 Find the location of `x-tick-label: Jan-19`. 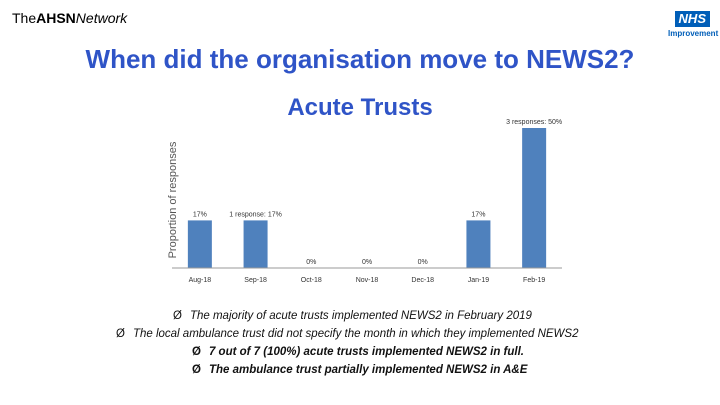

x-tick-label: Jan-19 is located at coordinates (479, 280).